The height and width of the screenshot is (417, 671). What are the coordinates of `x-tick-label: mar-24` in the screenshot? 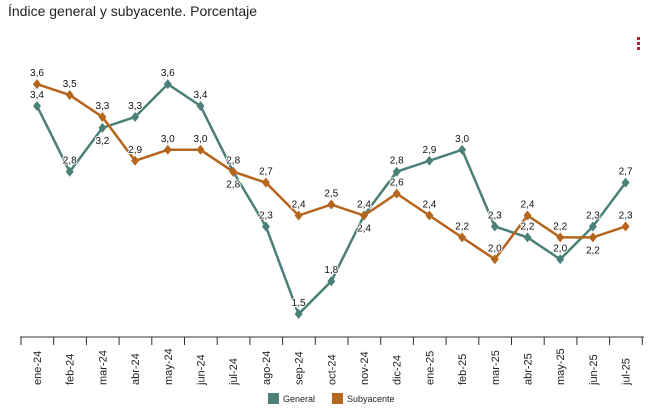 It's located at (103, 367).